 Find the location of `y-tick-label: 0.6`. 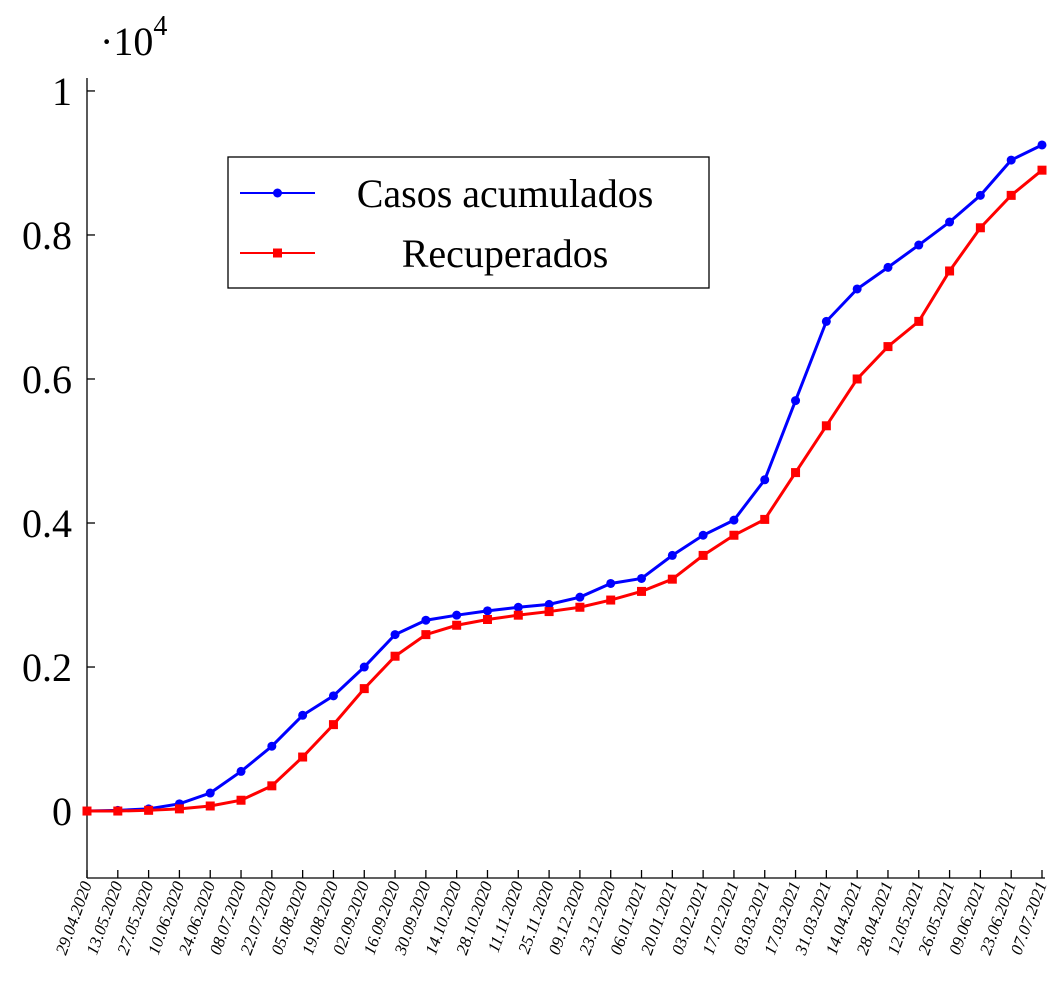

y-tick-label: 0.6 is located at coordinates (47, 379).